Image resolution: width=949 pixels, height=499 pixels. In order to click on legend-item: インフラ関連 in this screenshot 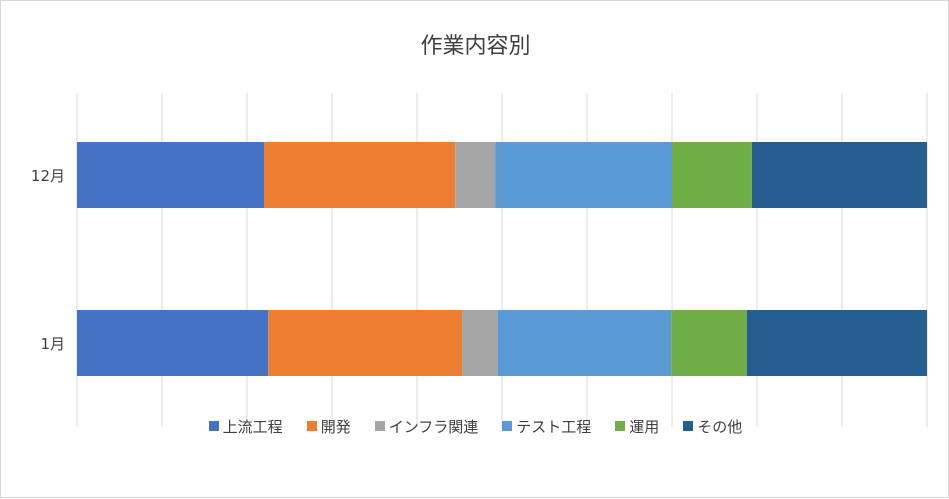, I will do `click(426, 426)`.